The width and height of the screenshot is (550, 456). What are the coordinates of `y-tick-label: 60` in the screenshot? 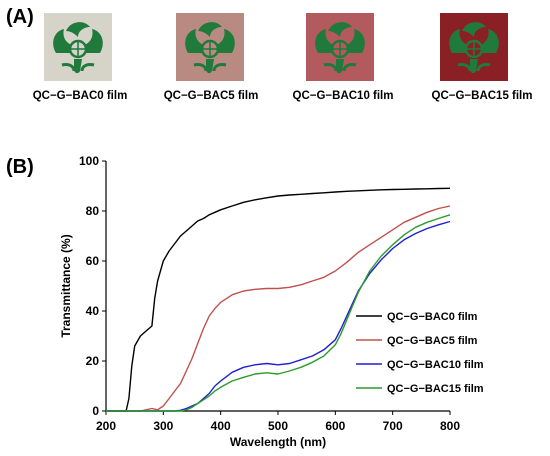 It's located at (93, 261).